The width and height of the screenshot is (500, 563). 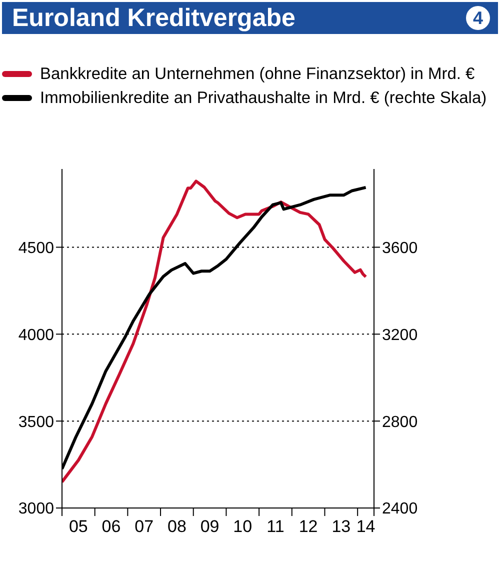 I want to click on y-tick-label: 3000, so click(x=36, y=509).